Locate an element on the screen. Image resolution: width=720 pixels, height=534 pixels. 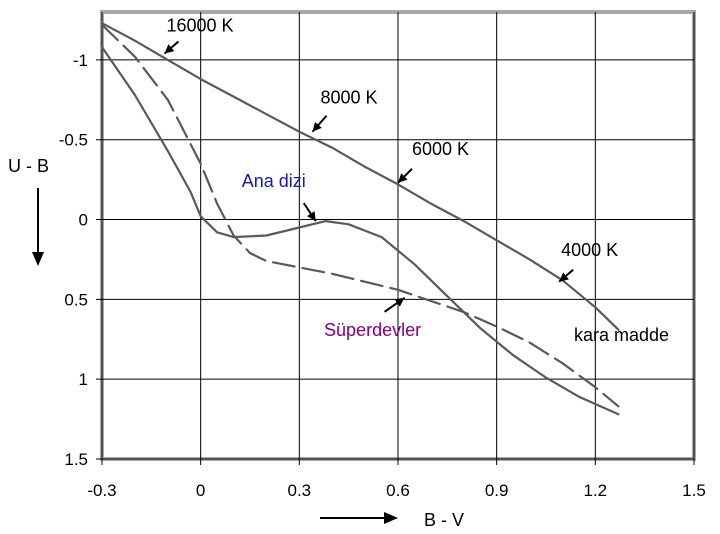
x-axis-label: B - V is located at coordinates (444, 520).